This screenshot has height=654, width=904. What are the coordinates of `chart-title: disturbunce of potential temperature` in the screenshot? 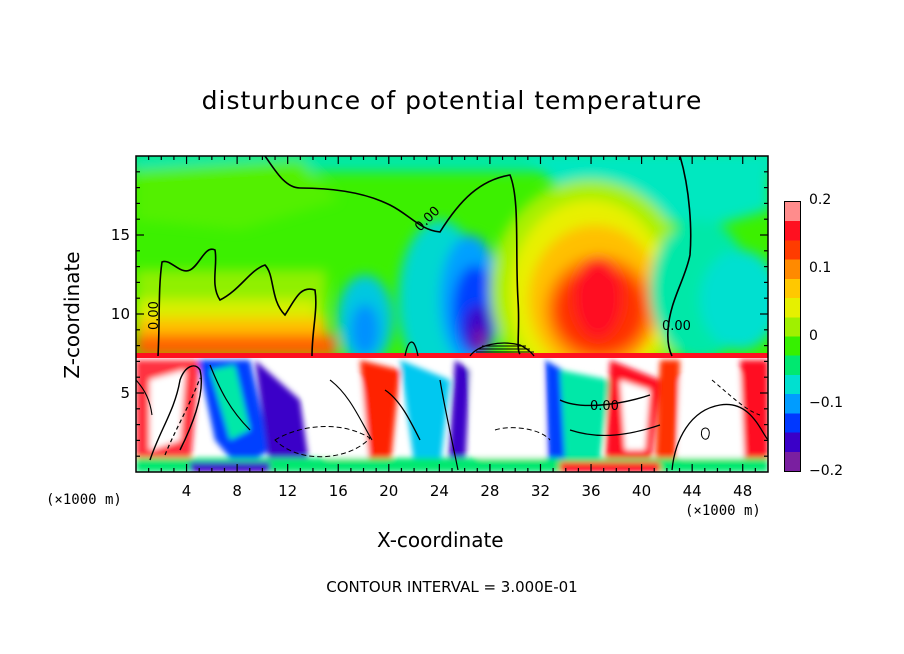 It's located at (452, 100).